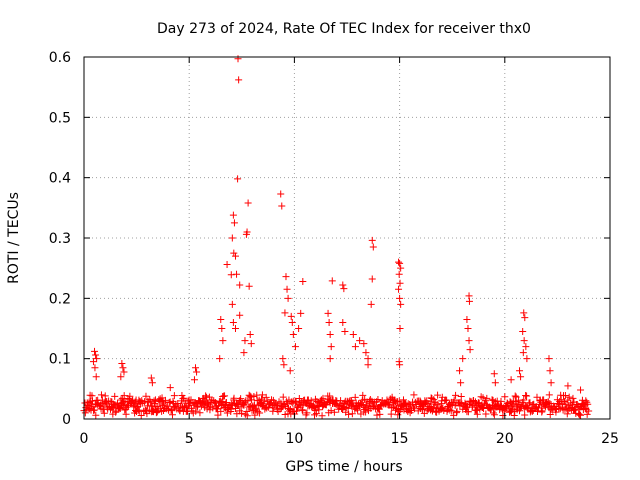 Image resolution: width=640 pixels, height=480 pixels. Describe the element at coordinates (505, 439) in the screenshot. I see `x-tick-label: 20` at that location.